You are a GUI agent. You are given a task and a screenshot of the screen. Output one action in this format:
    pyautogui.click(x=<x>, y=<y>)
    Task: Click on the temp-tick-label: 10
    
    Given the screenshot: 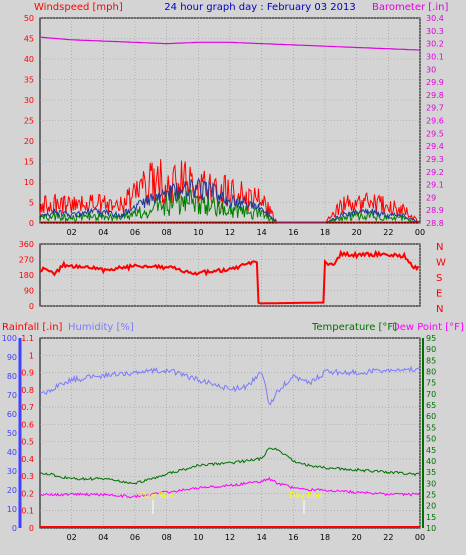 What is the action you would take?
    pyautogui.click(x=431, y=528)
    